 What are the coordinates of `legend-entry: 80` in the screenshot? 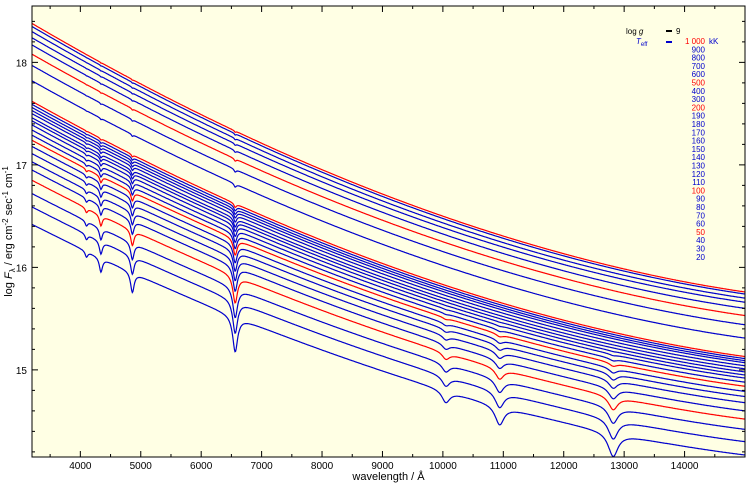 It's located at (700, 207).